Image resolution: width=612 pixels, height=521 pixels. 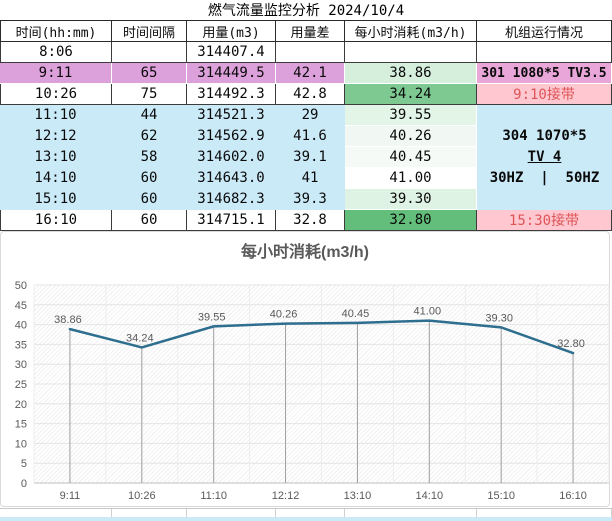 What do you see at coordinates (411, 199) in the screenshot?
I see `cell-rate: 39.30` at bounding box center [411, 199].